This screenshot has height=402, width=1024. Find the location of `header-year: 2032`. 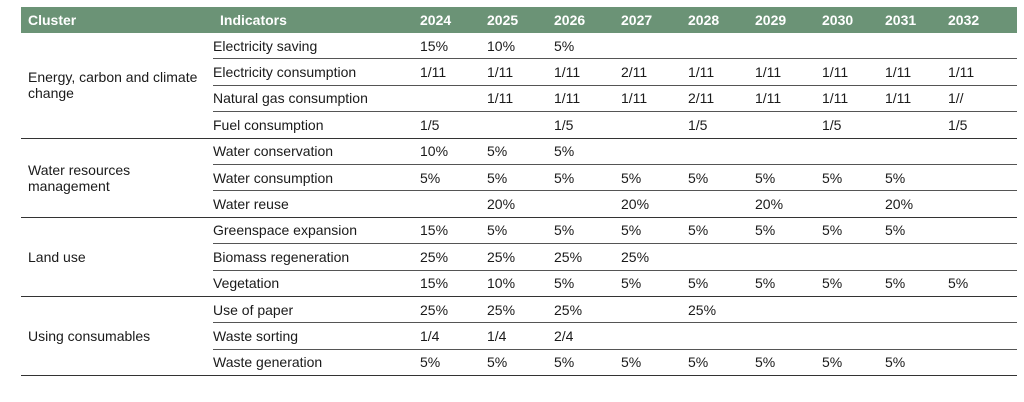

header-year: 2032 is located at coordinates (982, 20).